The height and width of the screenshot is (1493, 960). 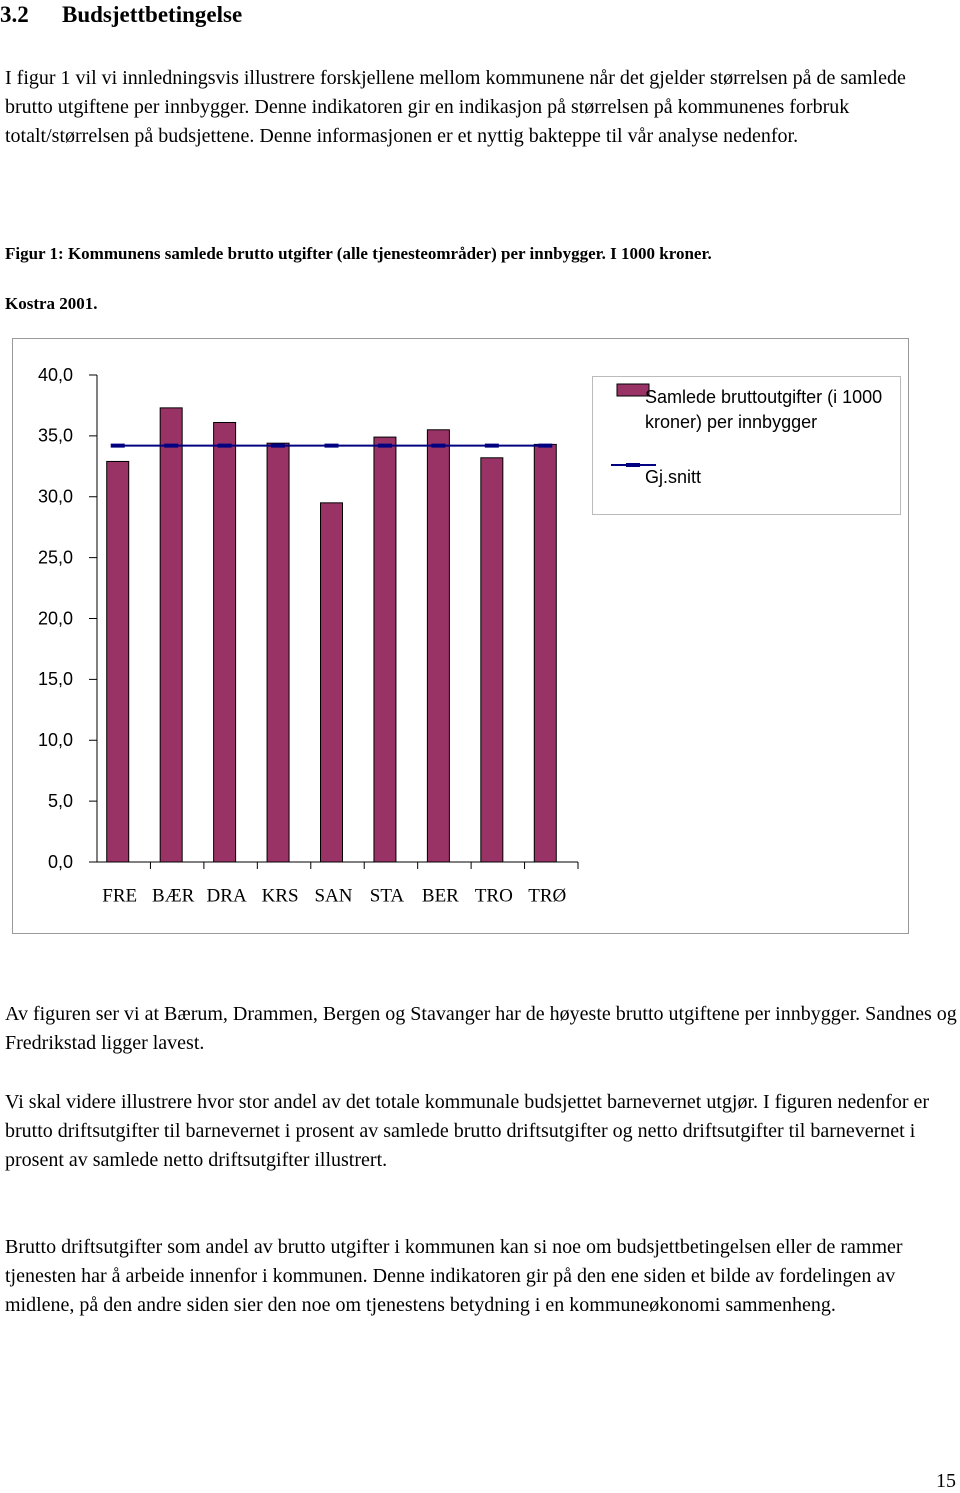 What do you see at coordinates (440, 895) in the screenshot?
I see `x-tick-label: BER` at bounding box center [440, 895].